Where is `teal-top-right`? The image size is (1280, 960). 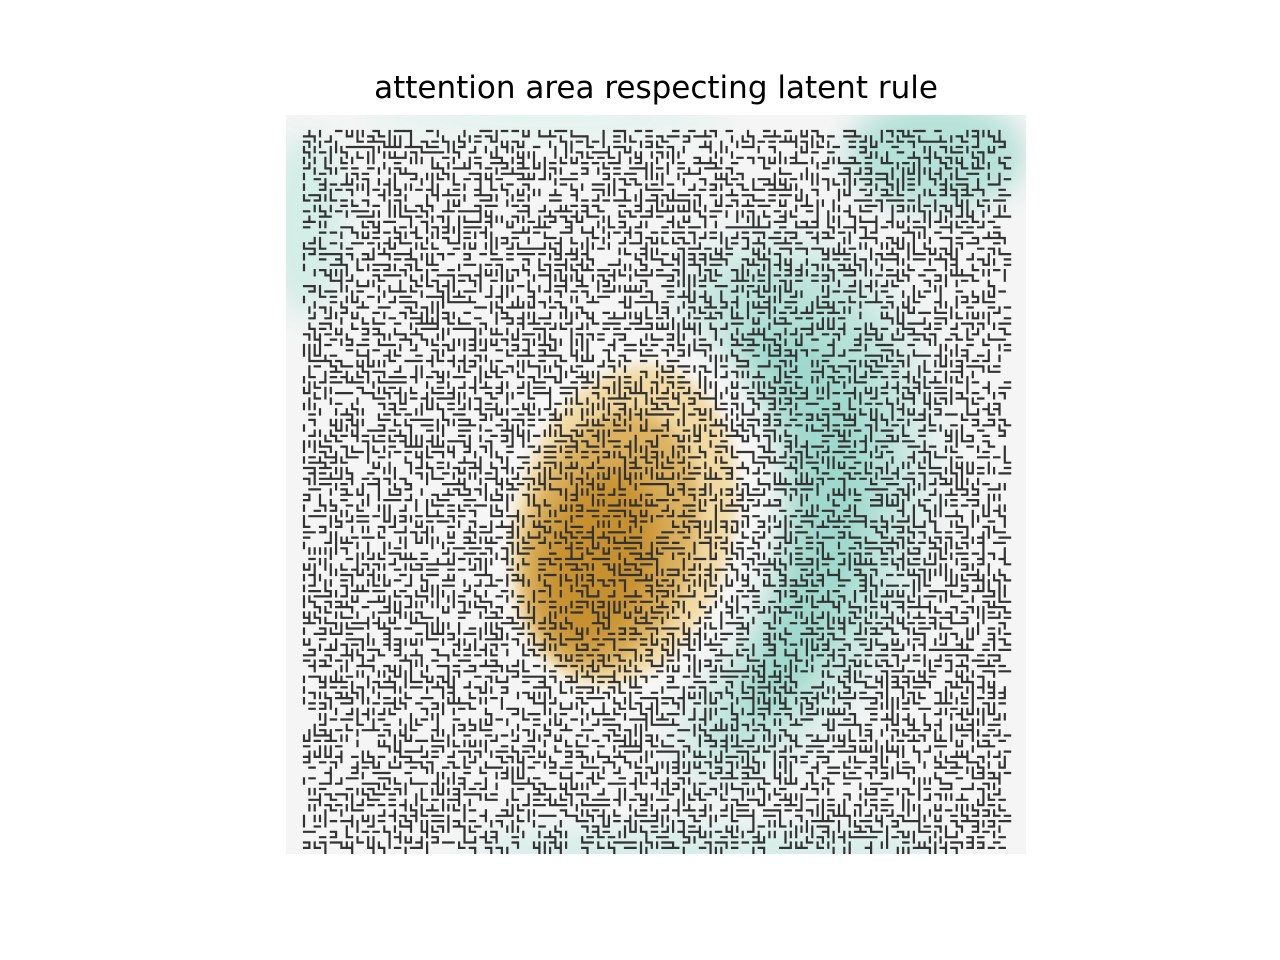 teal-top-right is located at coordinates (936, 162).